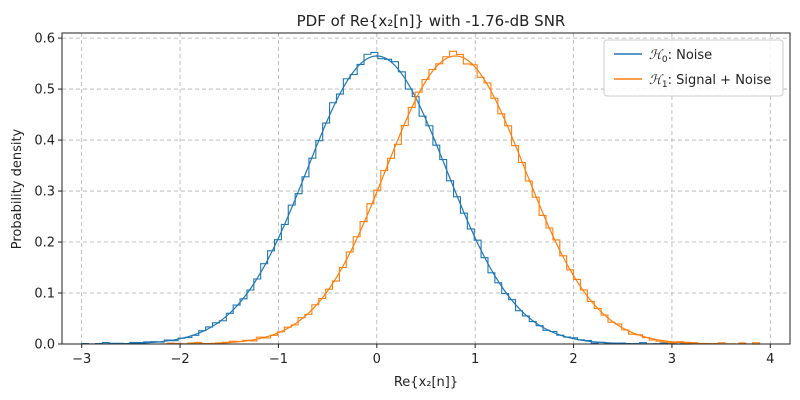  I want to click on x-tick-label: −1, so click(278, 359).